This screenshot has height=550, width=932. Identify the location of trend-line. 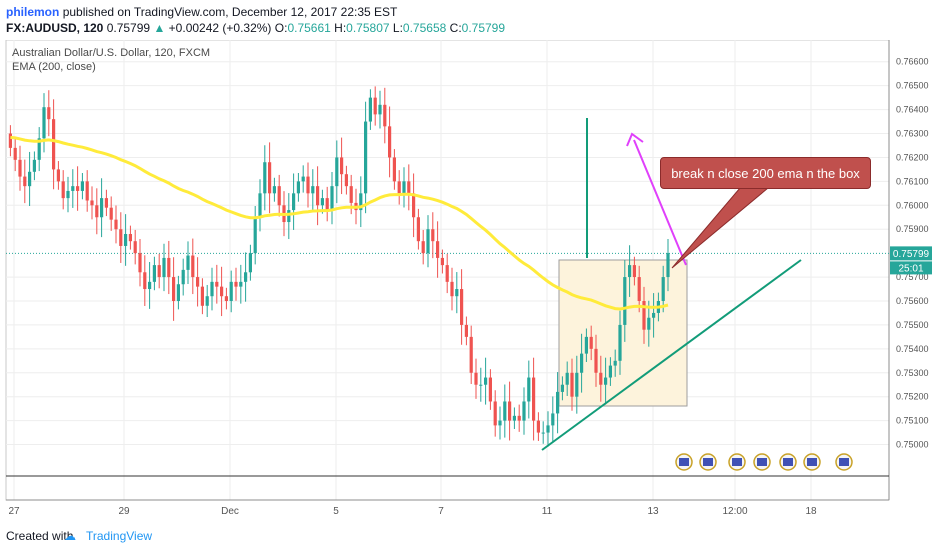
(671, 355).